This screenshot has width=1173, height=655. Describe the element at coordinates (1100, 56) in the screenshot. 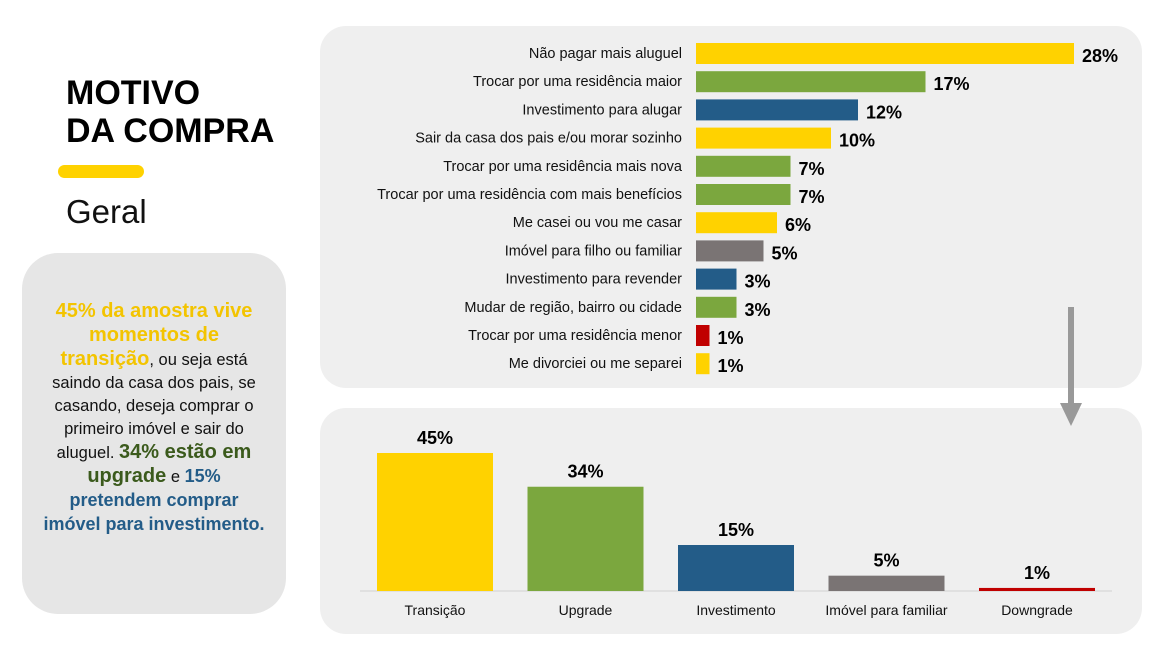

I see `detail-value-label: 28%` at that location.